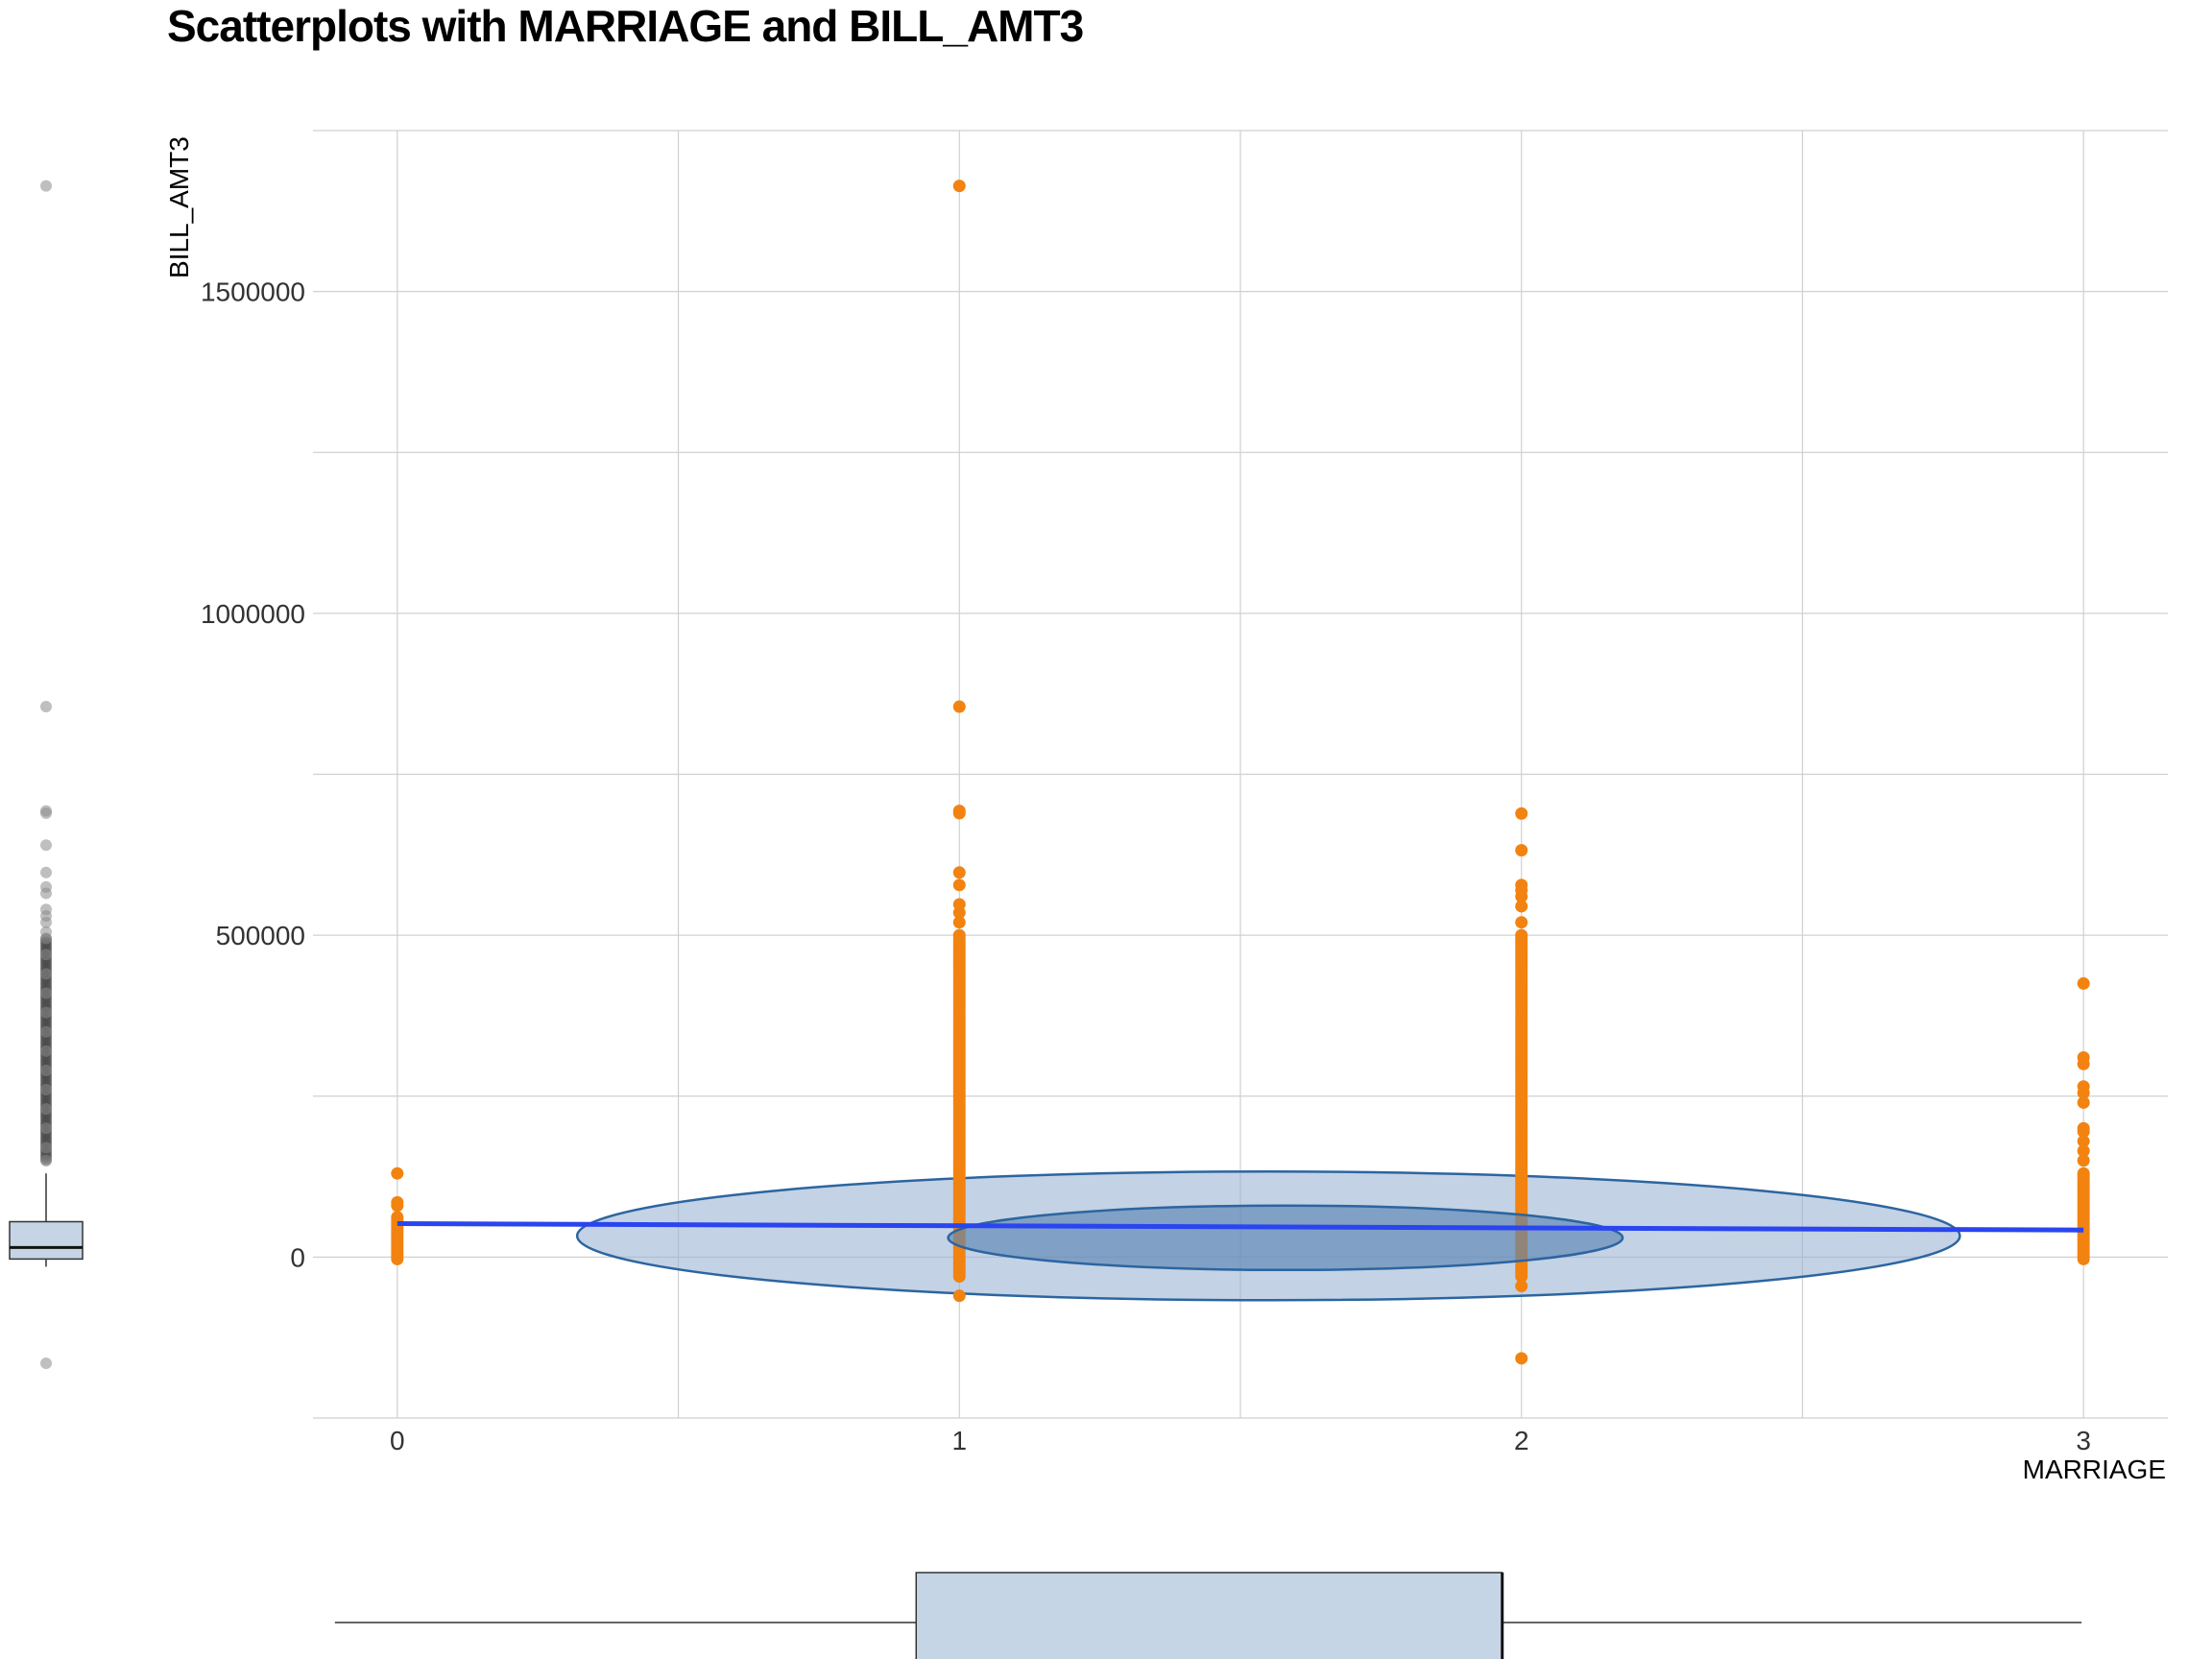  I want to click on regression-line-group, so click(1240, 1227).